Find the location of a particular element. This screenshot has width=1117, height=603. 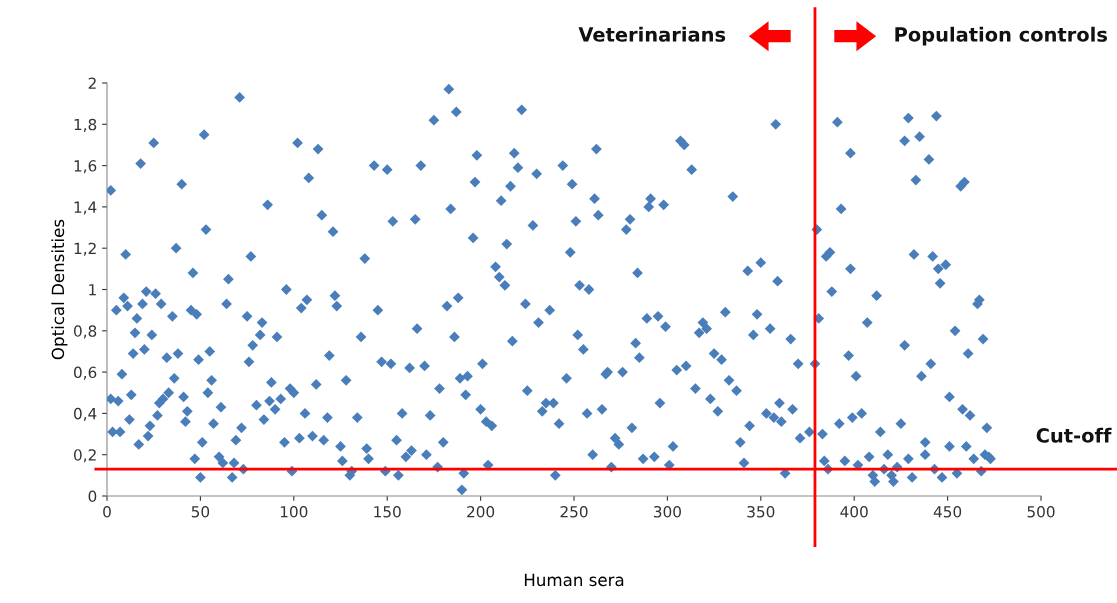

annotation: Cut-off is located at coordinates (1074, 435).